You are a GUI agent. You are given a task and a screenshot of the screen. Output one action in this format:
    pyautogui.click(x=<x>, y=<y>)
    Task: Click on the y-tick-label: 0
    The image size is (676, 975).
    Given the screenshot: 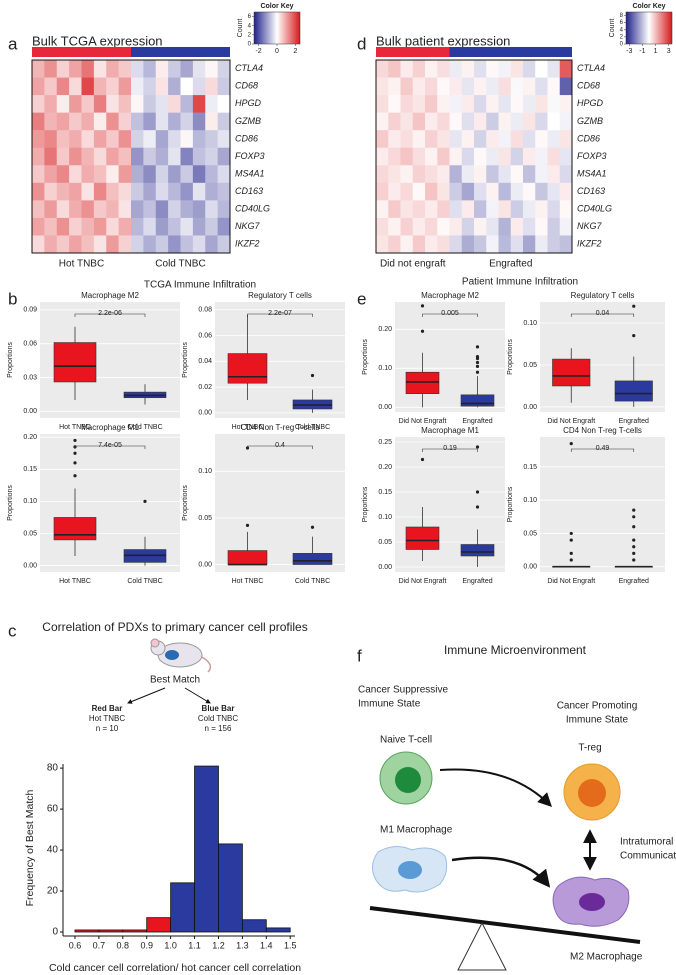 What is the action you would take?
    pyautogui.click(x=55, y=932)
    